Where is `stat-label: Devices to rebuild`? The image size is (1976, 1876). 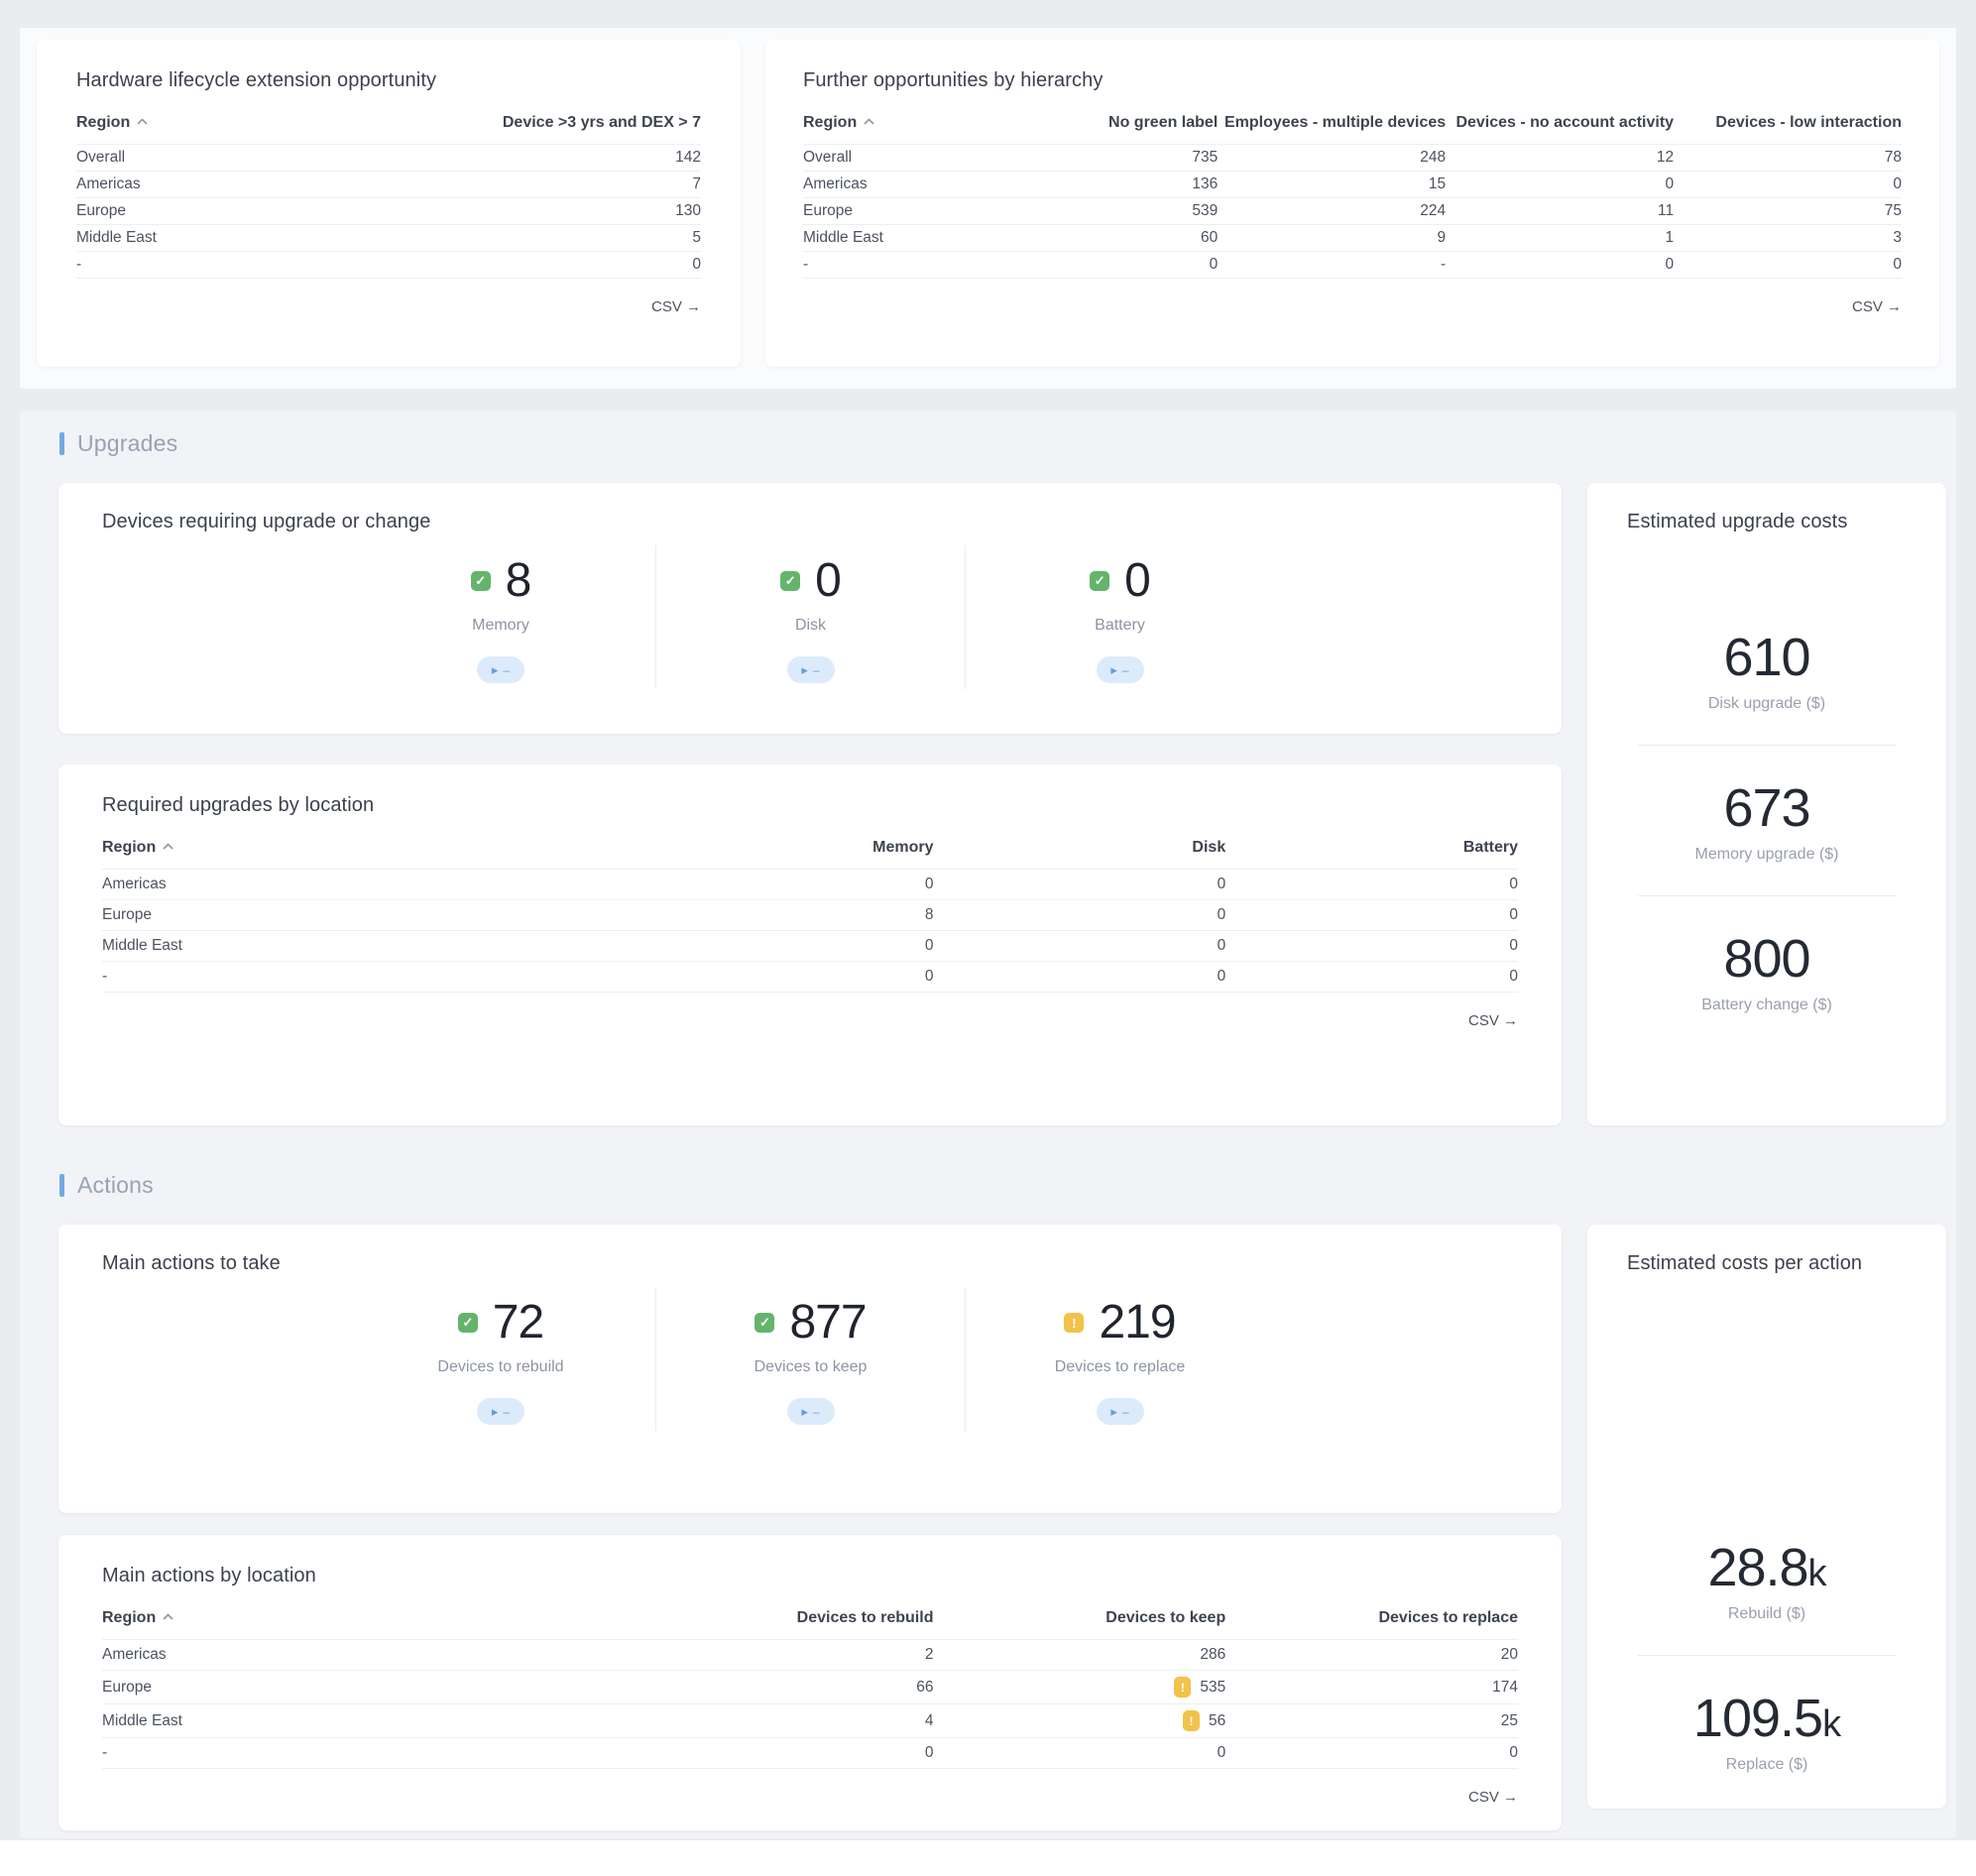 stat-label: Devices to rebuild is located at coordinates (501, 1366).